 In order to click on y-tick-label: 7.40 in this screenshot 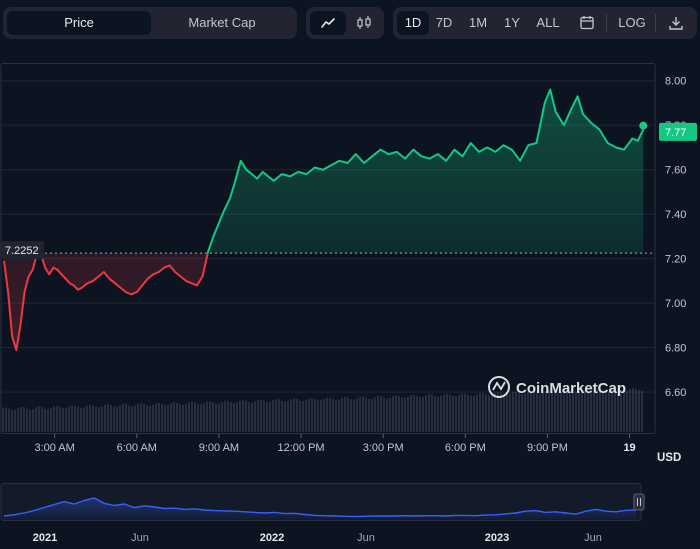, I will do `click(675, 215)`.